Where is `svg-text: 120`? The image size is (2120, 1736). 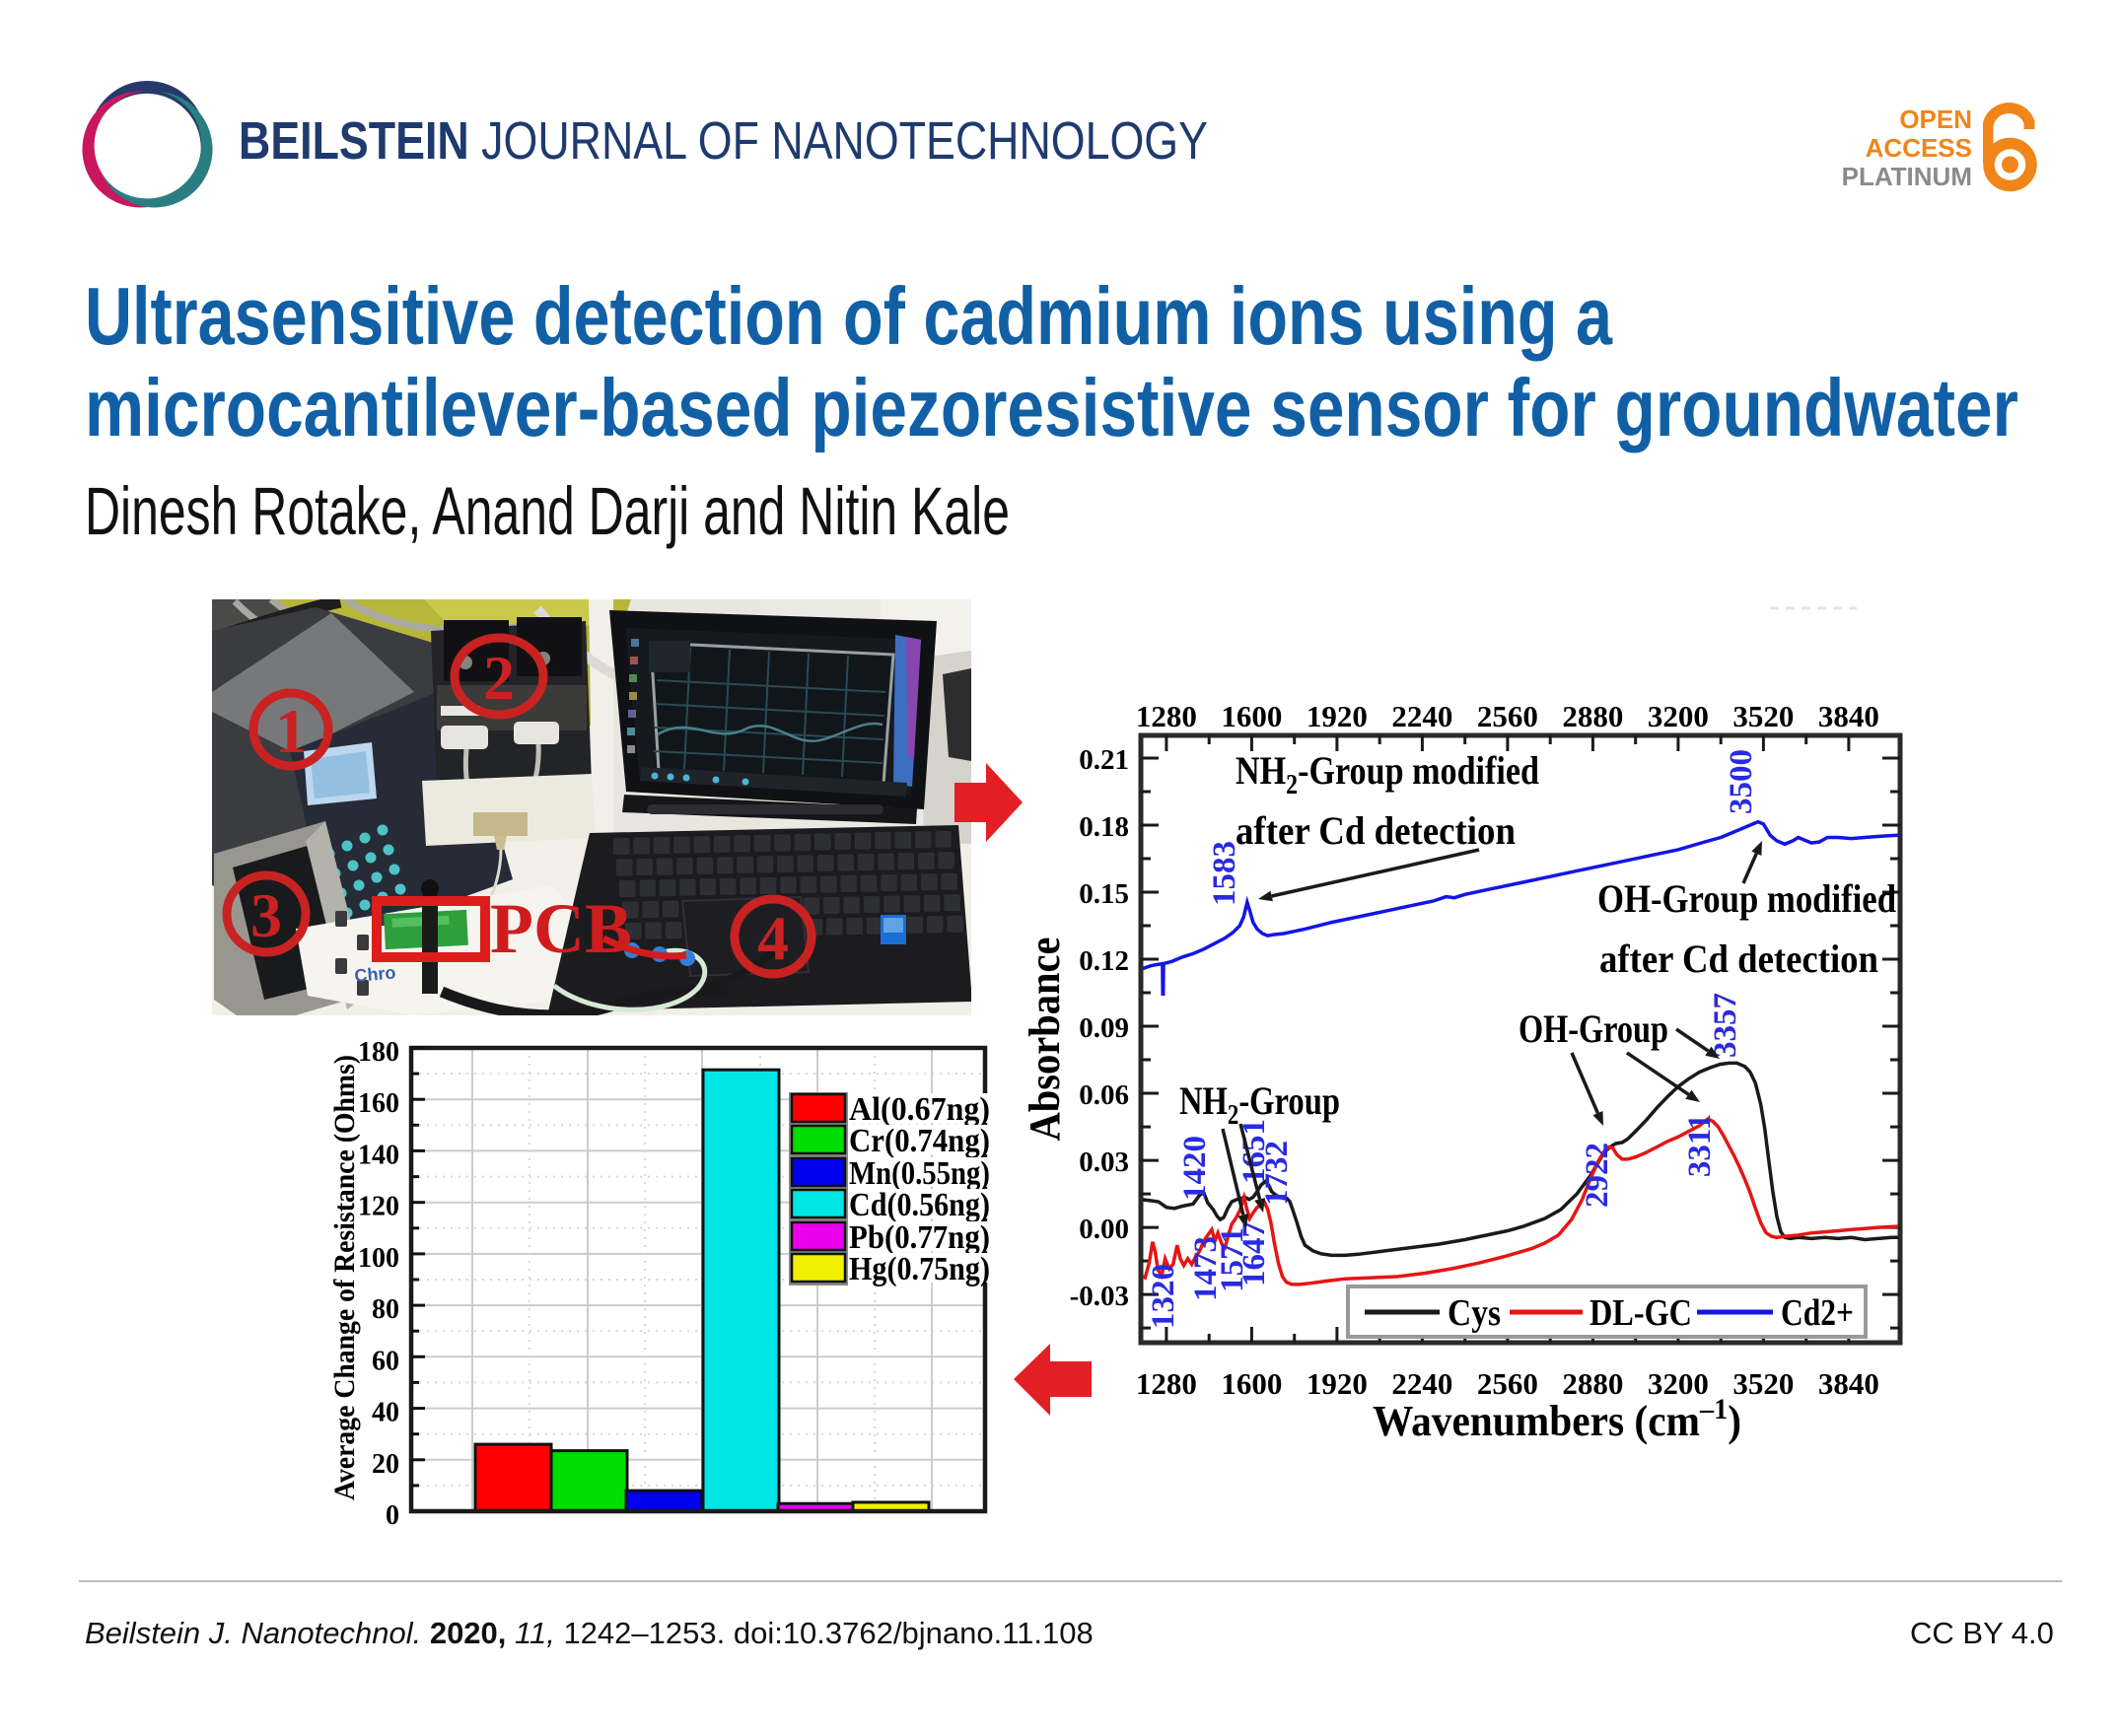
svg-text: 120 is located at coordinates (378, 1207).